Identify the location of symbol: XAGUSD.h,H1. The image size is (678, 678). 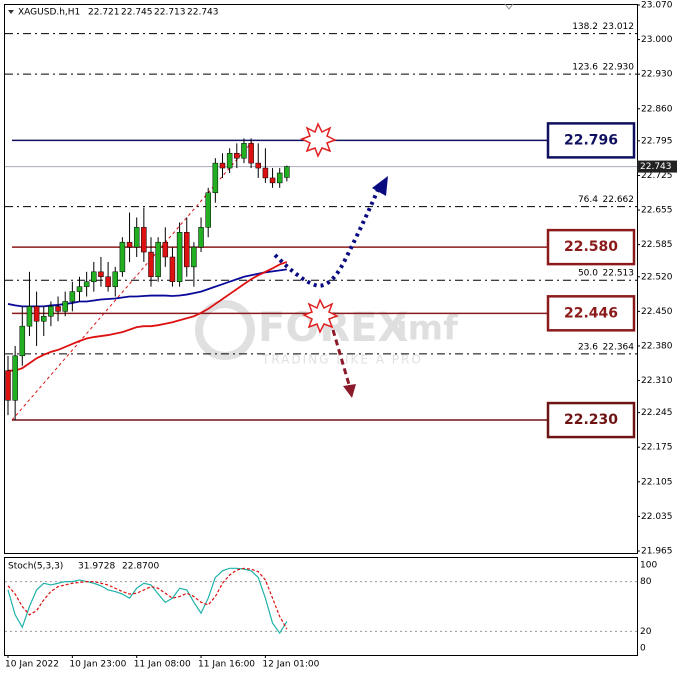
(49, 13).